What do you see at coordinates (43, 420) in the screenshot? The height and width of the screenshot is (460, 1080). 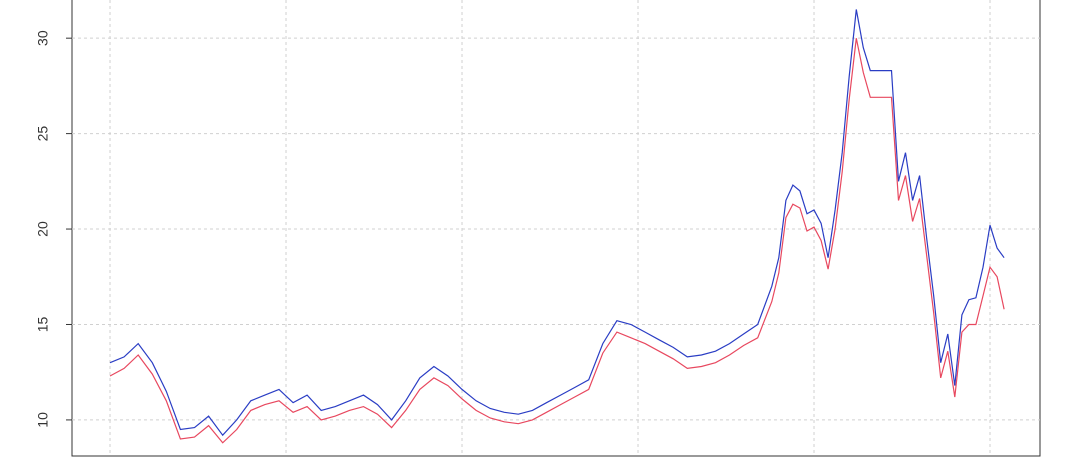 I see `y-tick-label: 10` at bounding box center [43, 420].